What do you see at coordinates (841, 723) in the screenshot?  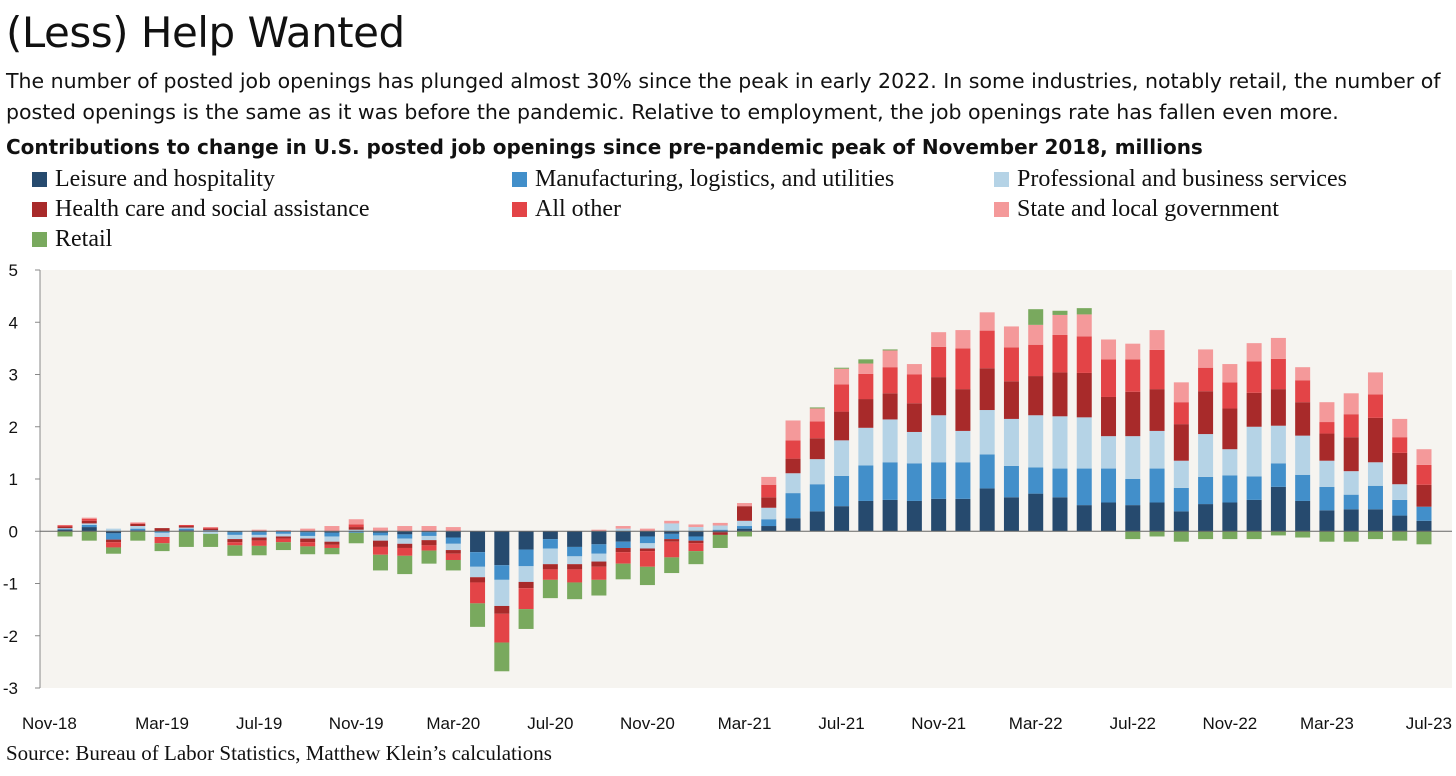 I see `x-tick-label: Jul-21` at bounding box center [841, 723].